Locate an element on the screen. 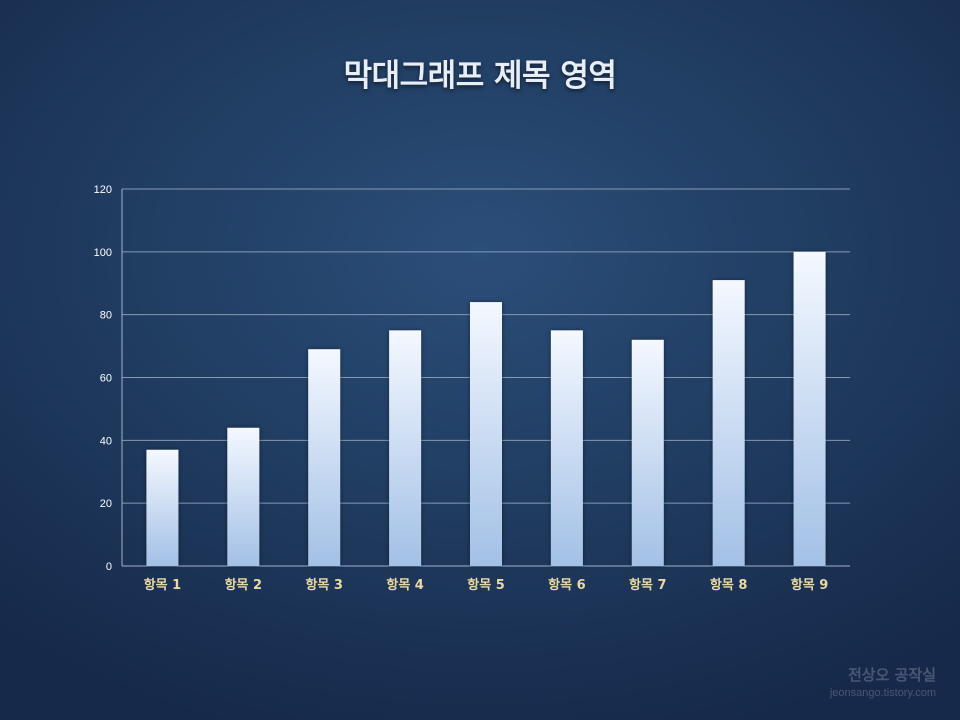 Image resolution: width=960 pixels, height=720 pixels. y-tick-label: 20 is located at coordinates (106, 504).